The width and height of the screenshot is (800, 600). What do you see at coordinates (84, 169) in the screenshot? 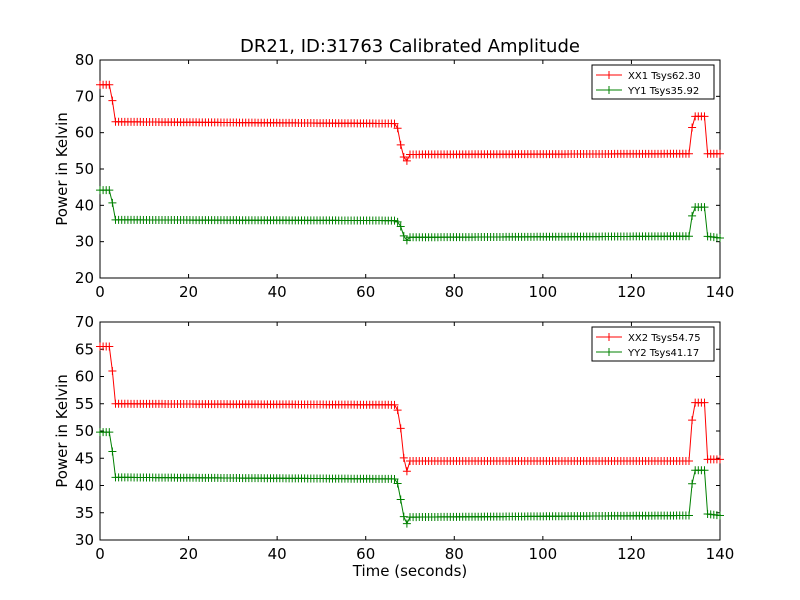
I see `top-y-tick-label: 50` at bounding box center [84, 169].